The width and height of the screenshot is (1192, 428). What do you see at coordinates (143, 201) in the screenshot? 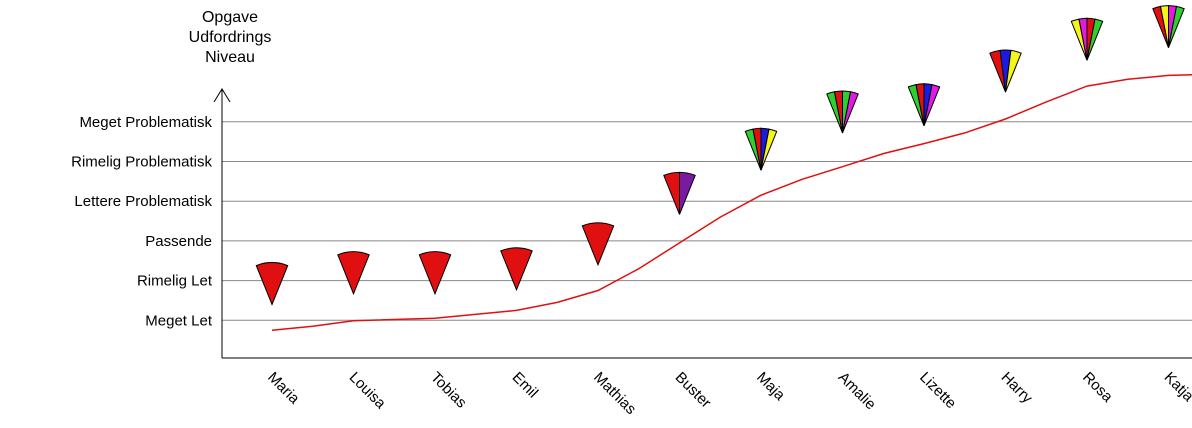
I see `y-level-label: Lettere Problematisk` at bounding box center [143, 201].